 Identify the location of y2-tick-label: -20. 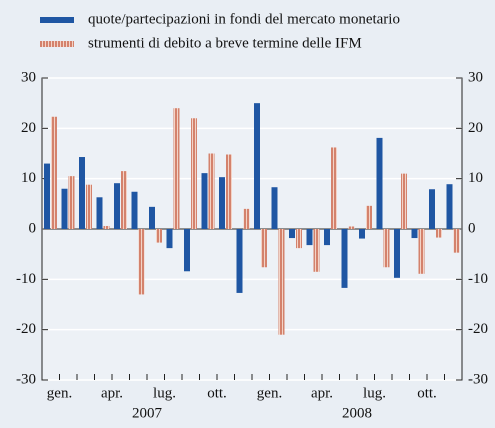
(478, 329).